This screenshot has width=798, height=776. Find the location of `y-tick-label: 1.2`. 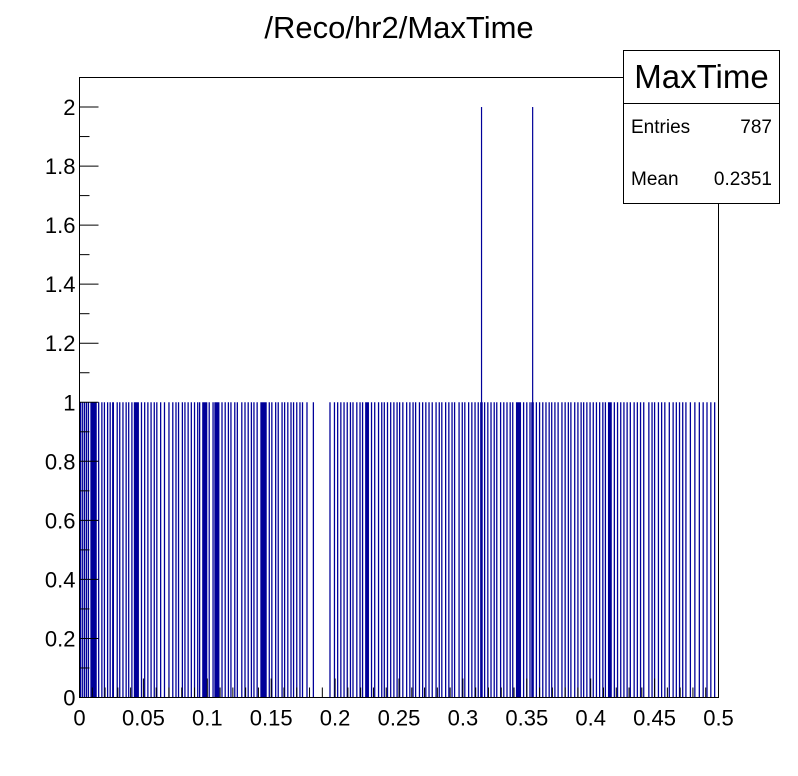

y-tick-label: 1.2 is located at coordinates (60, 343).